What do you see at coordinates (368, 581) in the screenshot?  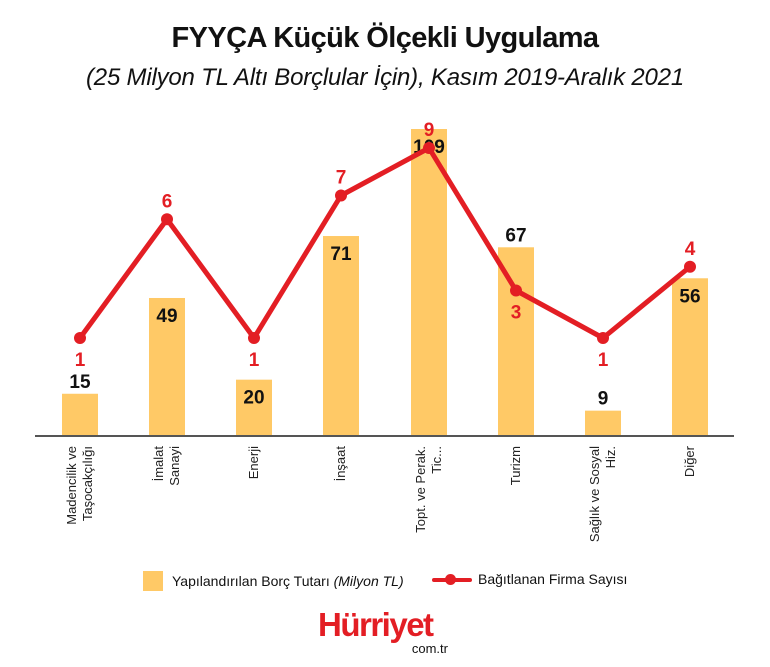 I see `legend-bar-unit: (Milyon TL)` at bounding box center [368, 581].